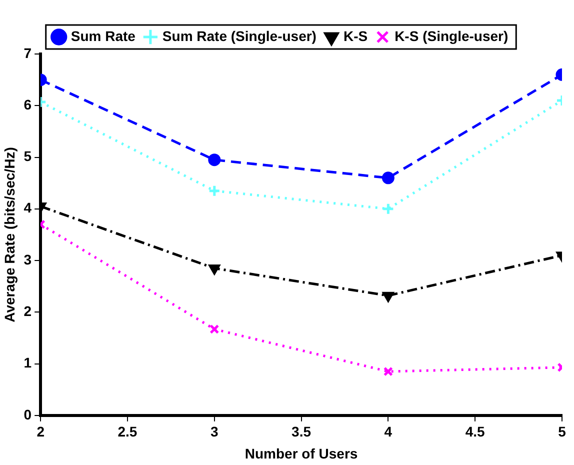 The height and width of the screenshot is (465, 574). I want to click on y-axis-title: Average Rate (bits/sec/Hz), so click(9, 234).